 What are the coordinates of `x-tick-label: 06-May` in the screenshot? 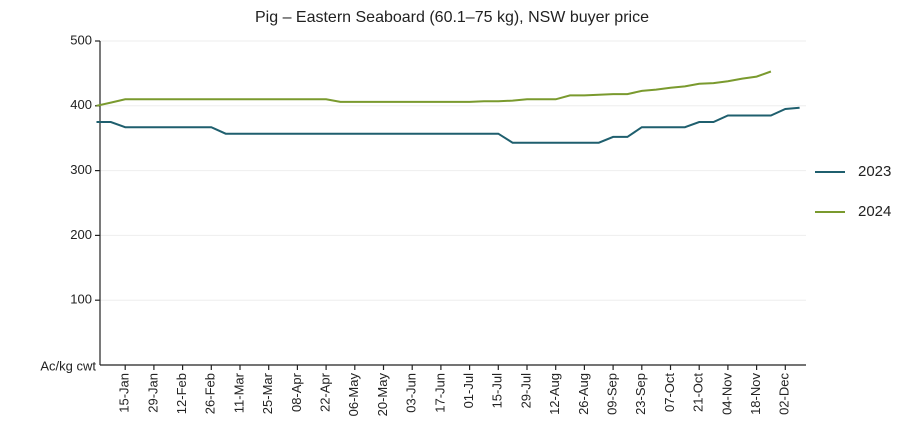 It's located at (353, 395).